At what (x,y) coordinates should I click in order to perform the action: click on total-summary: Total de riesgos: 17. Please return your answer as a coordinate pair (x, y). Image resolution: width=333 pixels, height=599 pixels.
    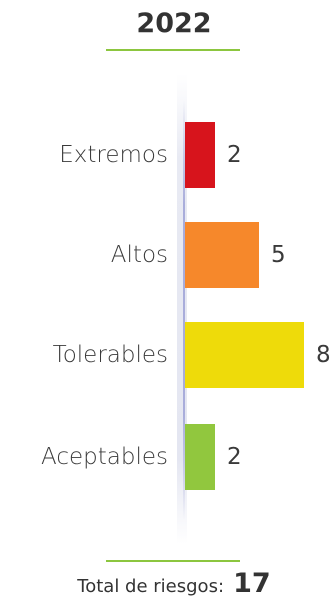
    Looking at the image, I should click on (166, 583).